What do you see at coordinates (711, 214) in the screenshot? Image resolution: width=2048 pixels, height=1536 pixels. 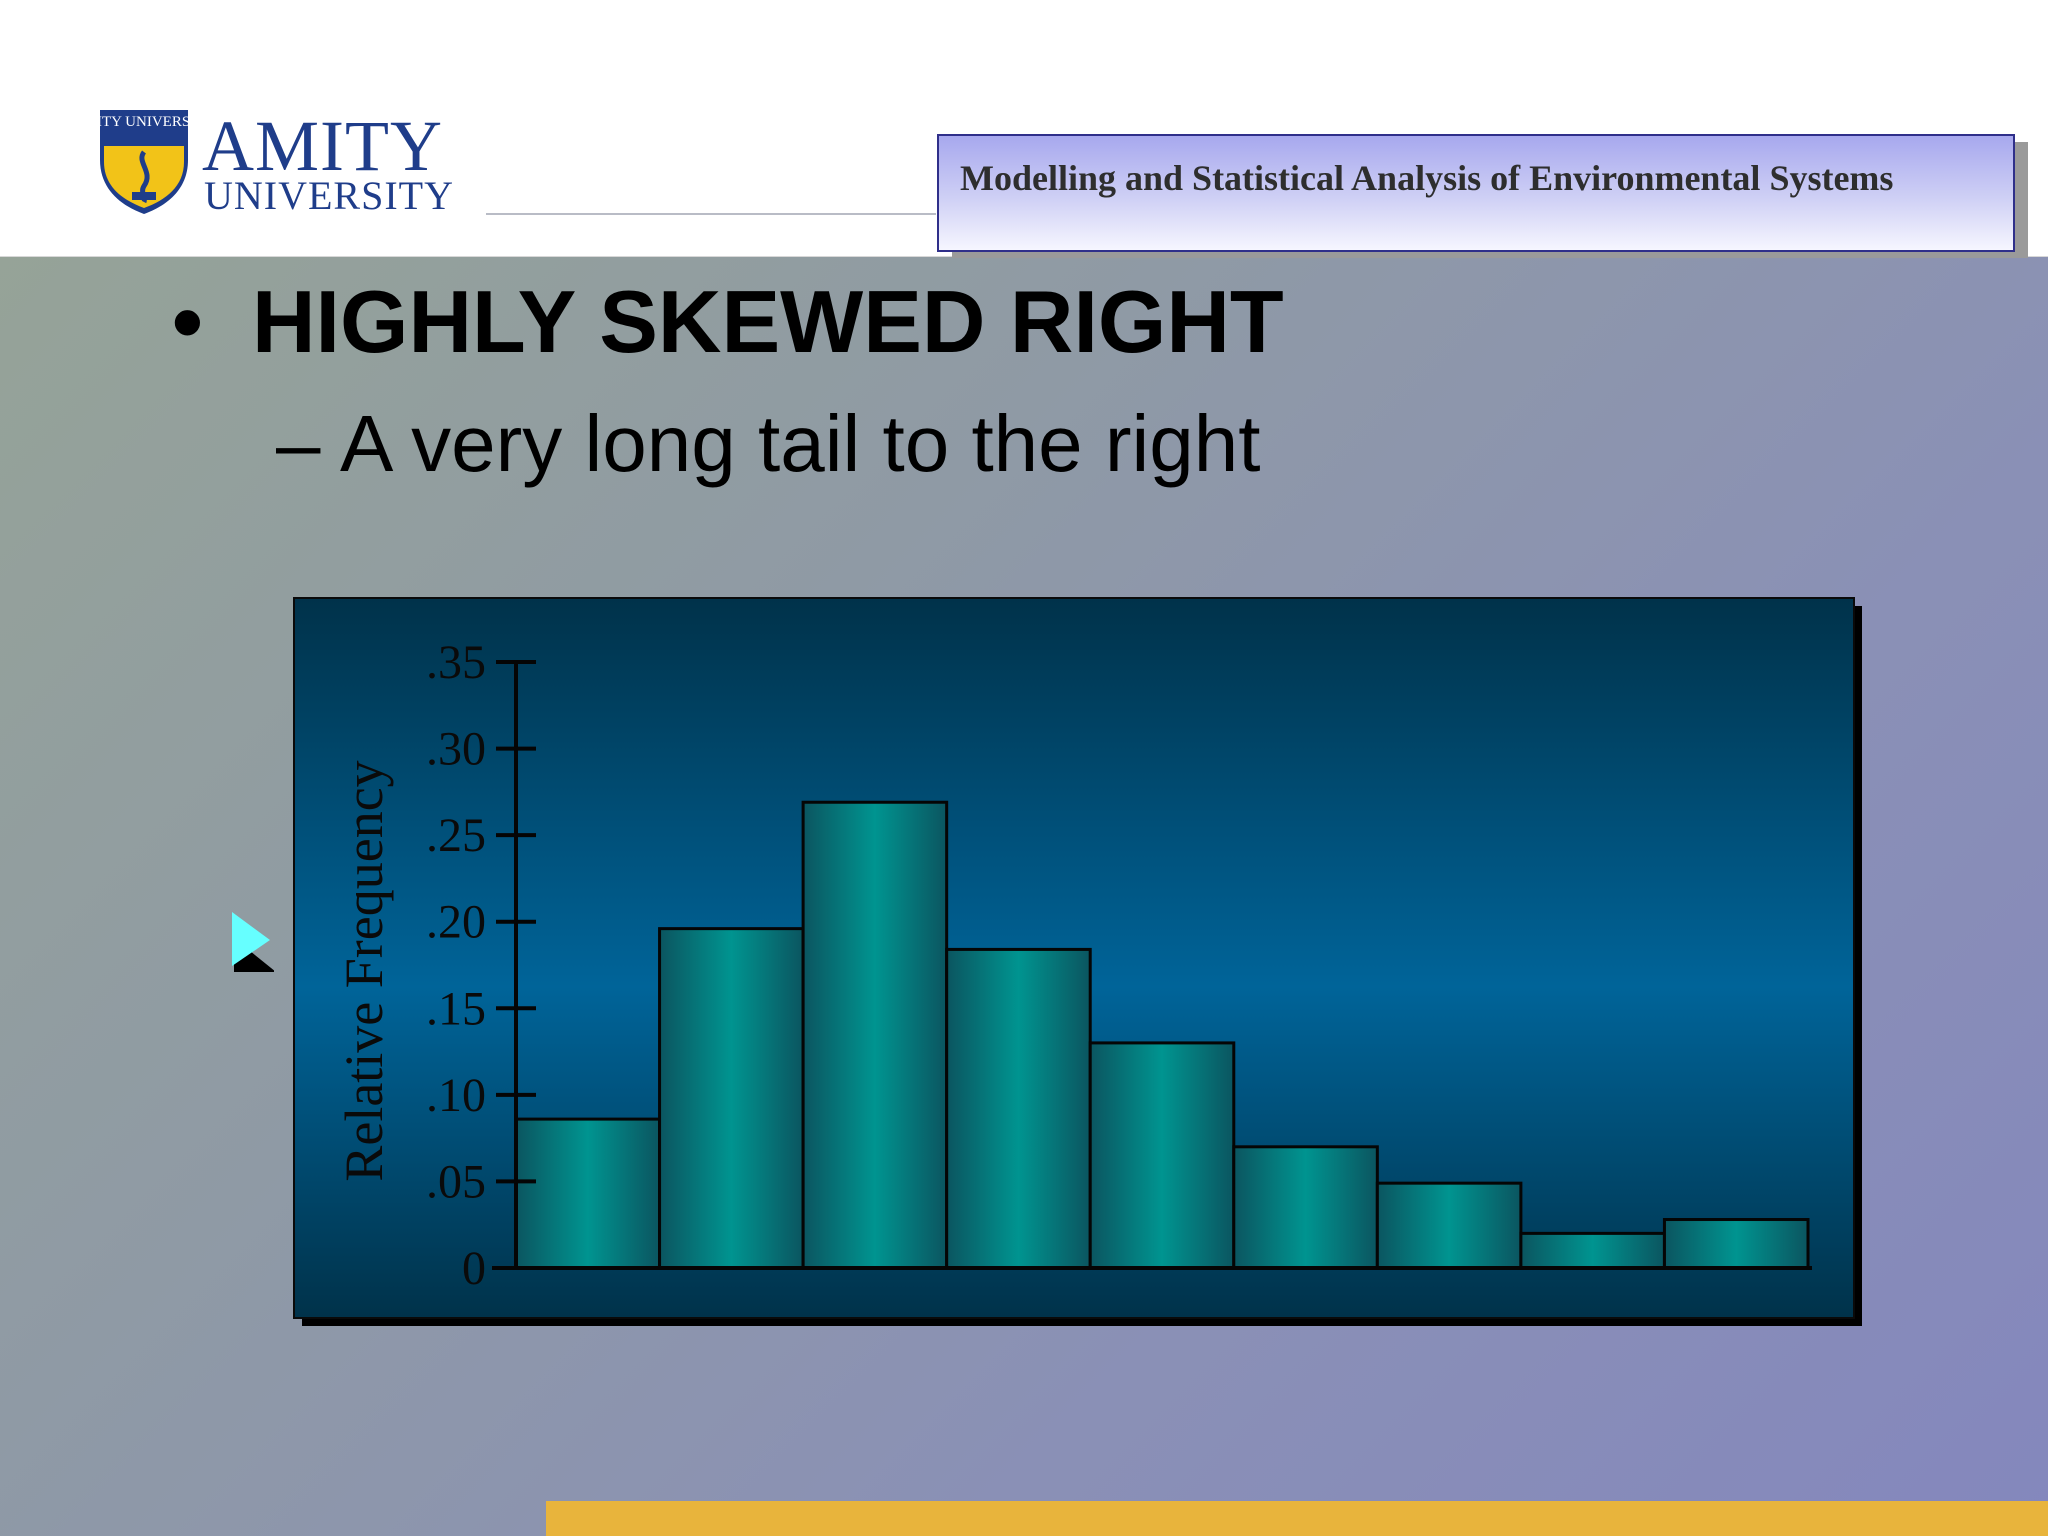 I see `header-divider` at bounding box center [711, 214].